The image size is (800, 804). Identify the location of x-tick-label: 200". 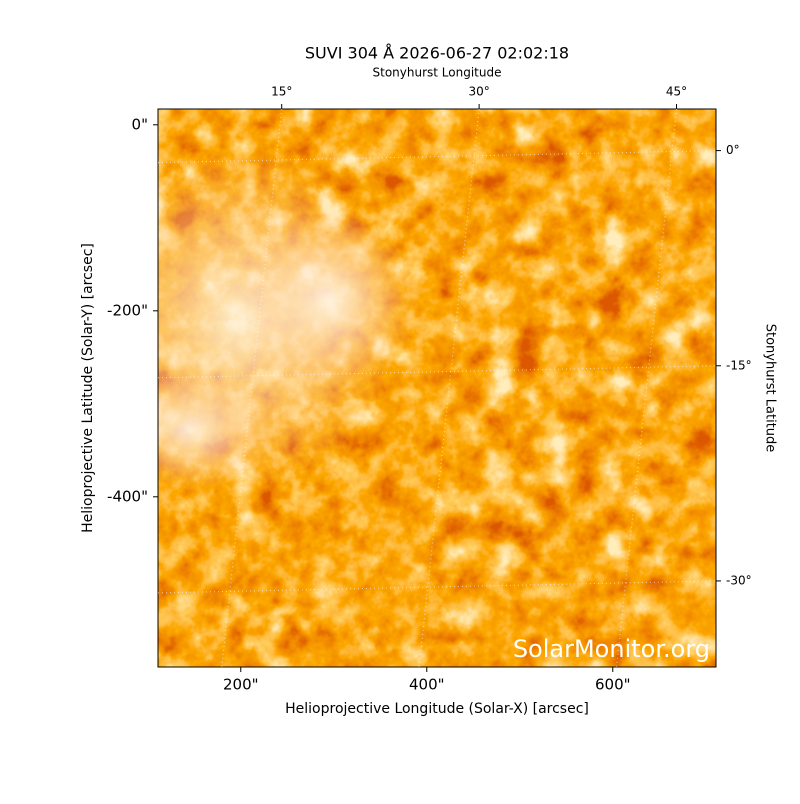
(241, 685).